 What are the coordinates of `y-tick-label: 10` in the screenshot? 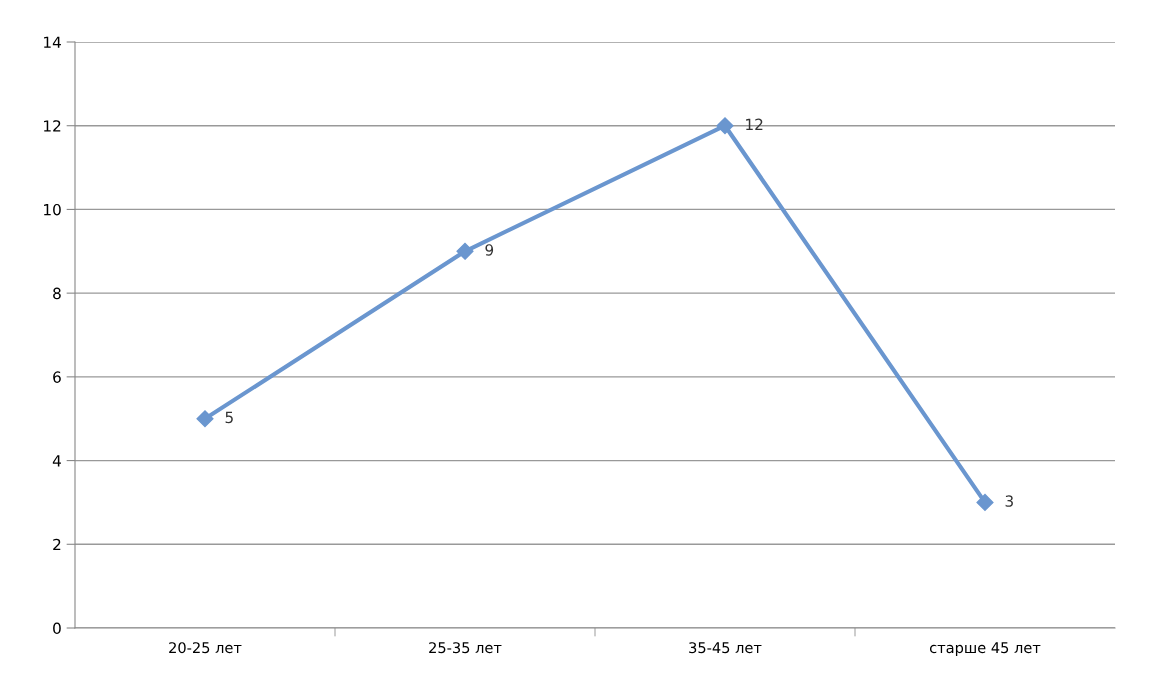 It's located at (52, 209).